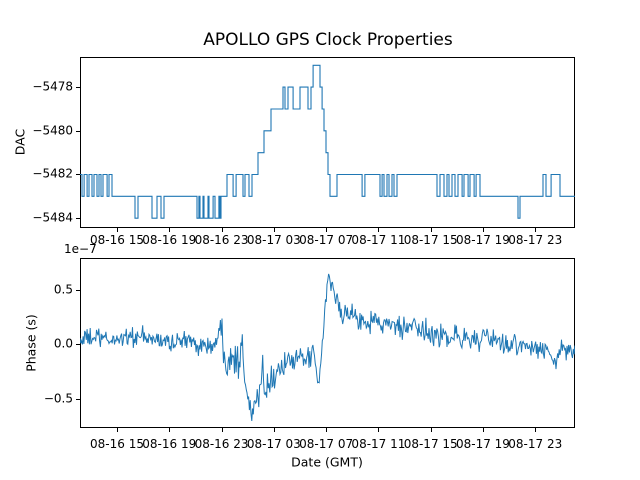 Image resolution: width=640 pixels, height=480 pixels. What do you see at coordinates (52, 86) in the screenshot?
I see `top-plot-y-tick-label: −5478` at bounding box center [52, 86].